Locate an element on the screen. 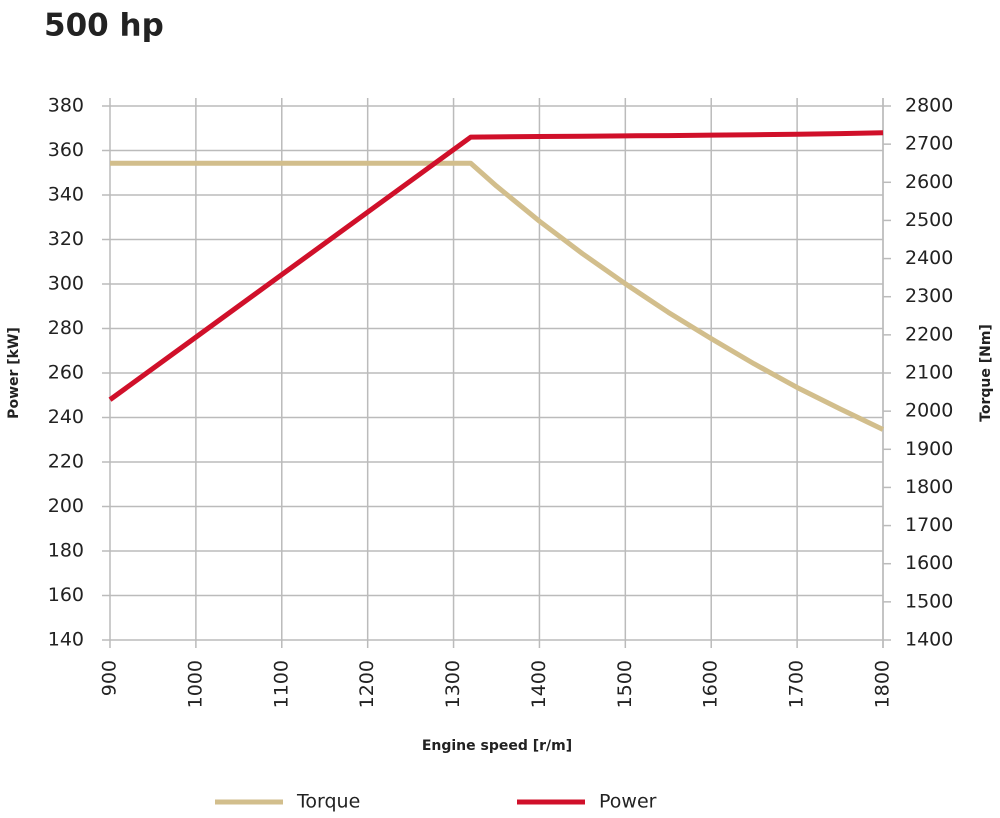 The image size is (1000, 818). y-tick-label: 260 is located at coordinates (66, 373).